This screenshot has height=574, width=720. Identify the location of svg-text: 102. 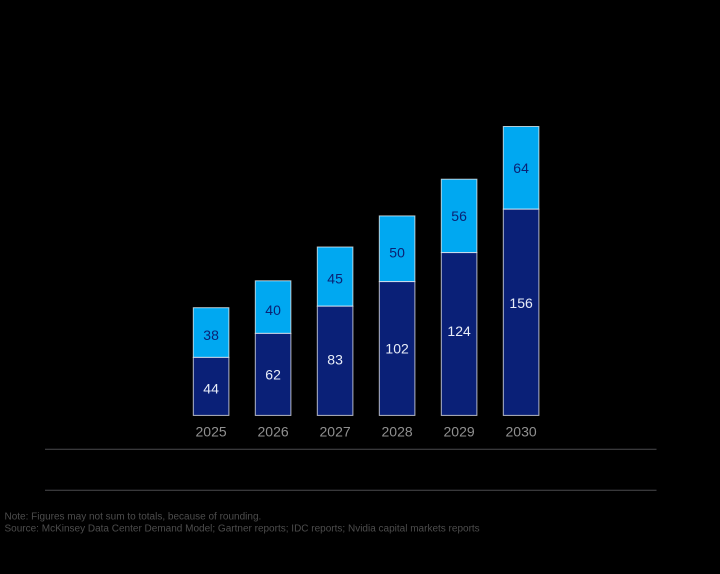
(397, 349).